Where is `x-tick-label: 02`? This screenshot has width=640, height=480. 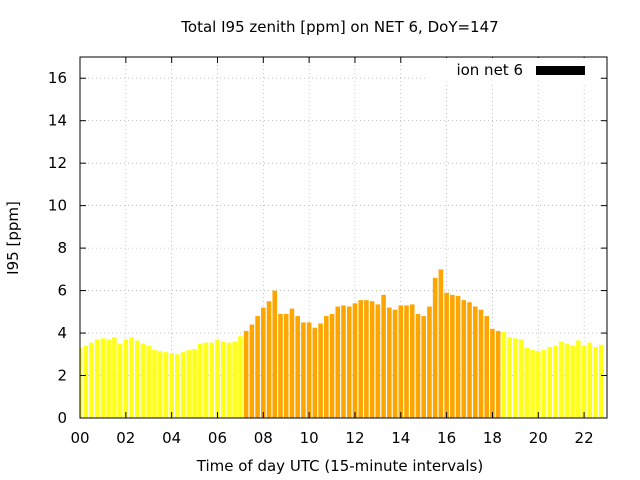 x-tick-label: 02 is located at coordinates (125, 438).